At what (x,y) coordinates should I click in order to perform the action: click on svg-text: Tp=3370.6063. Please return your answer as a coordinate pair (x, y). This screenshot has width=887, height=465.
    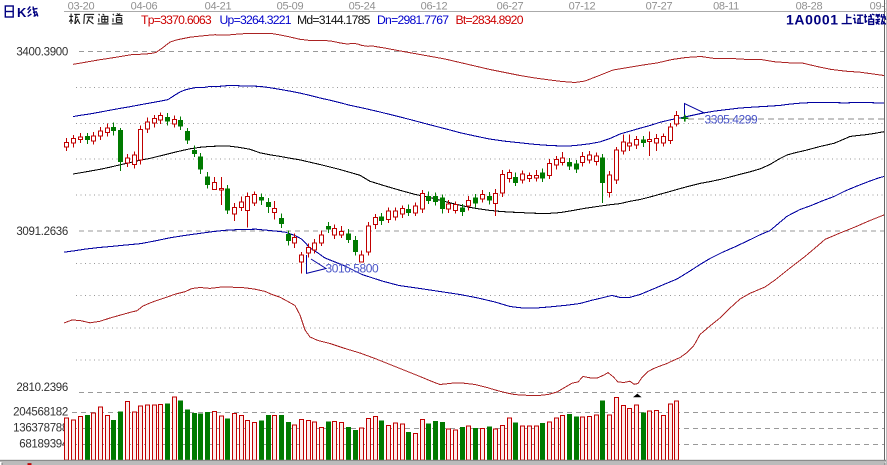
    Looking at the image, I should click on (176, 20).